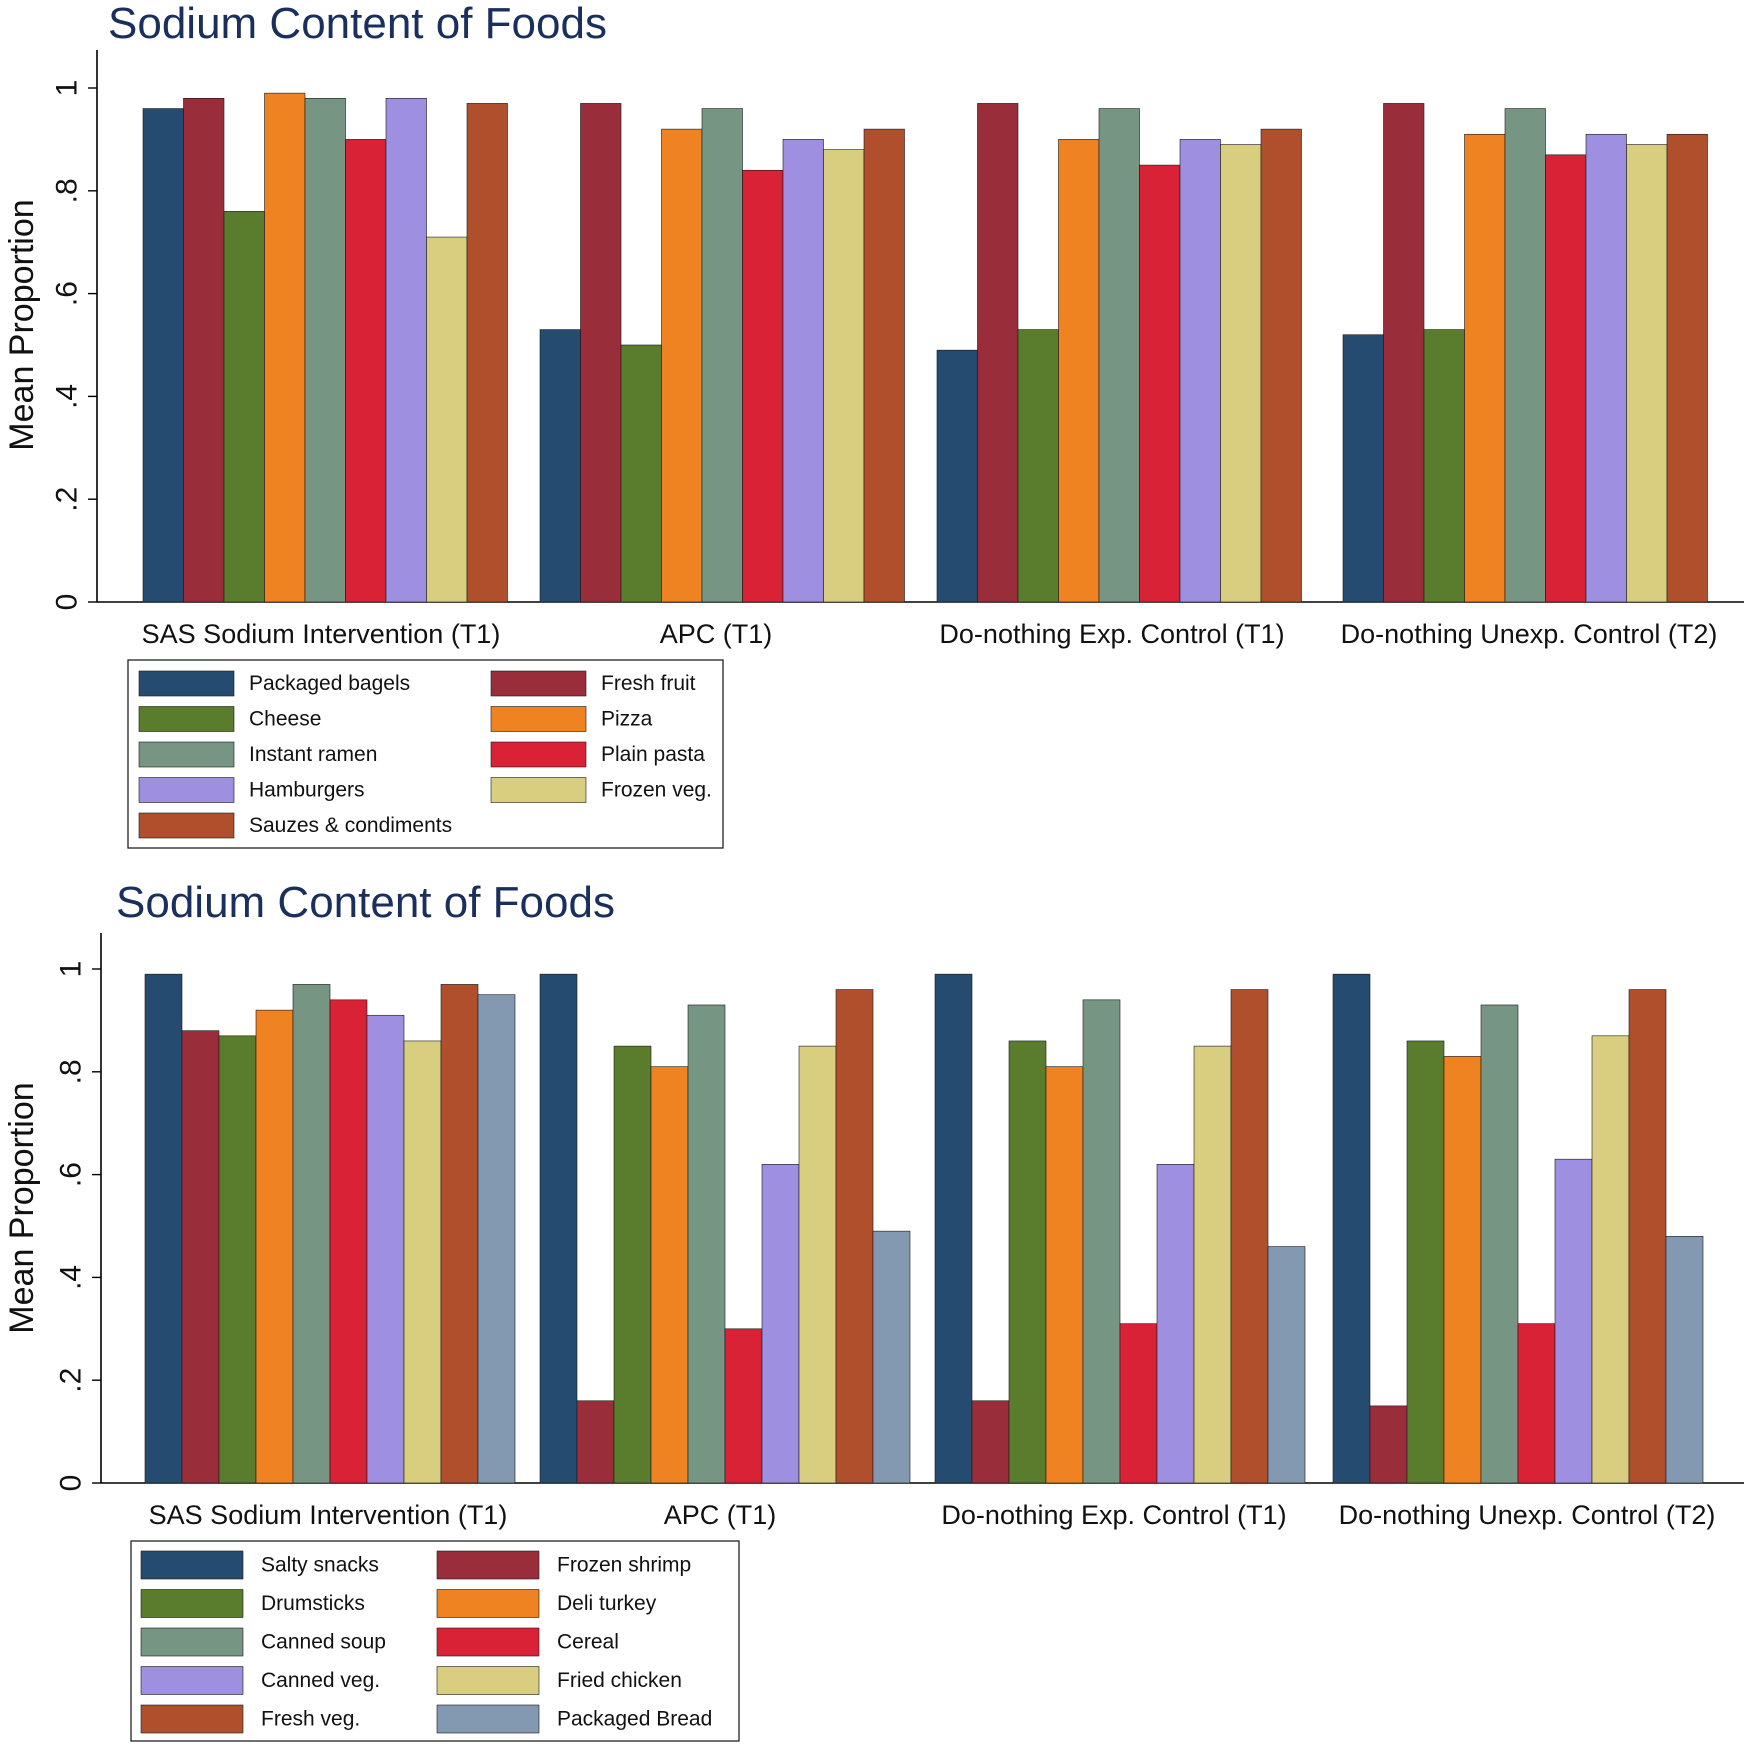 This screenshot has width=1750, height=1748. Describe the element at coordinates (607, 1603) in the screenshot. I see `legend-label: Deli turkey` at that location.